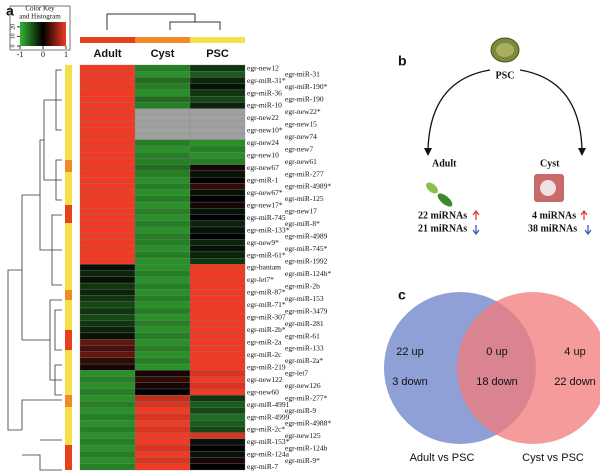 The width and height of the screenshot is (600, 476). Describe the element at coordinates (263, 142) in the screenshot. I see `row-label: egr-new24` at that location.